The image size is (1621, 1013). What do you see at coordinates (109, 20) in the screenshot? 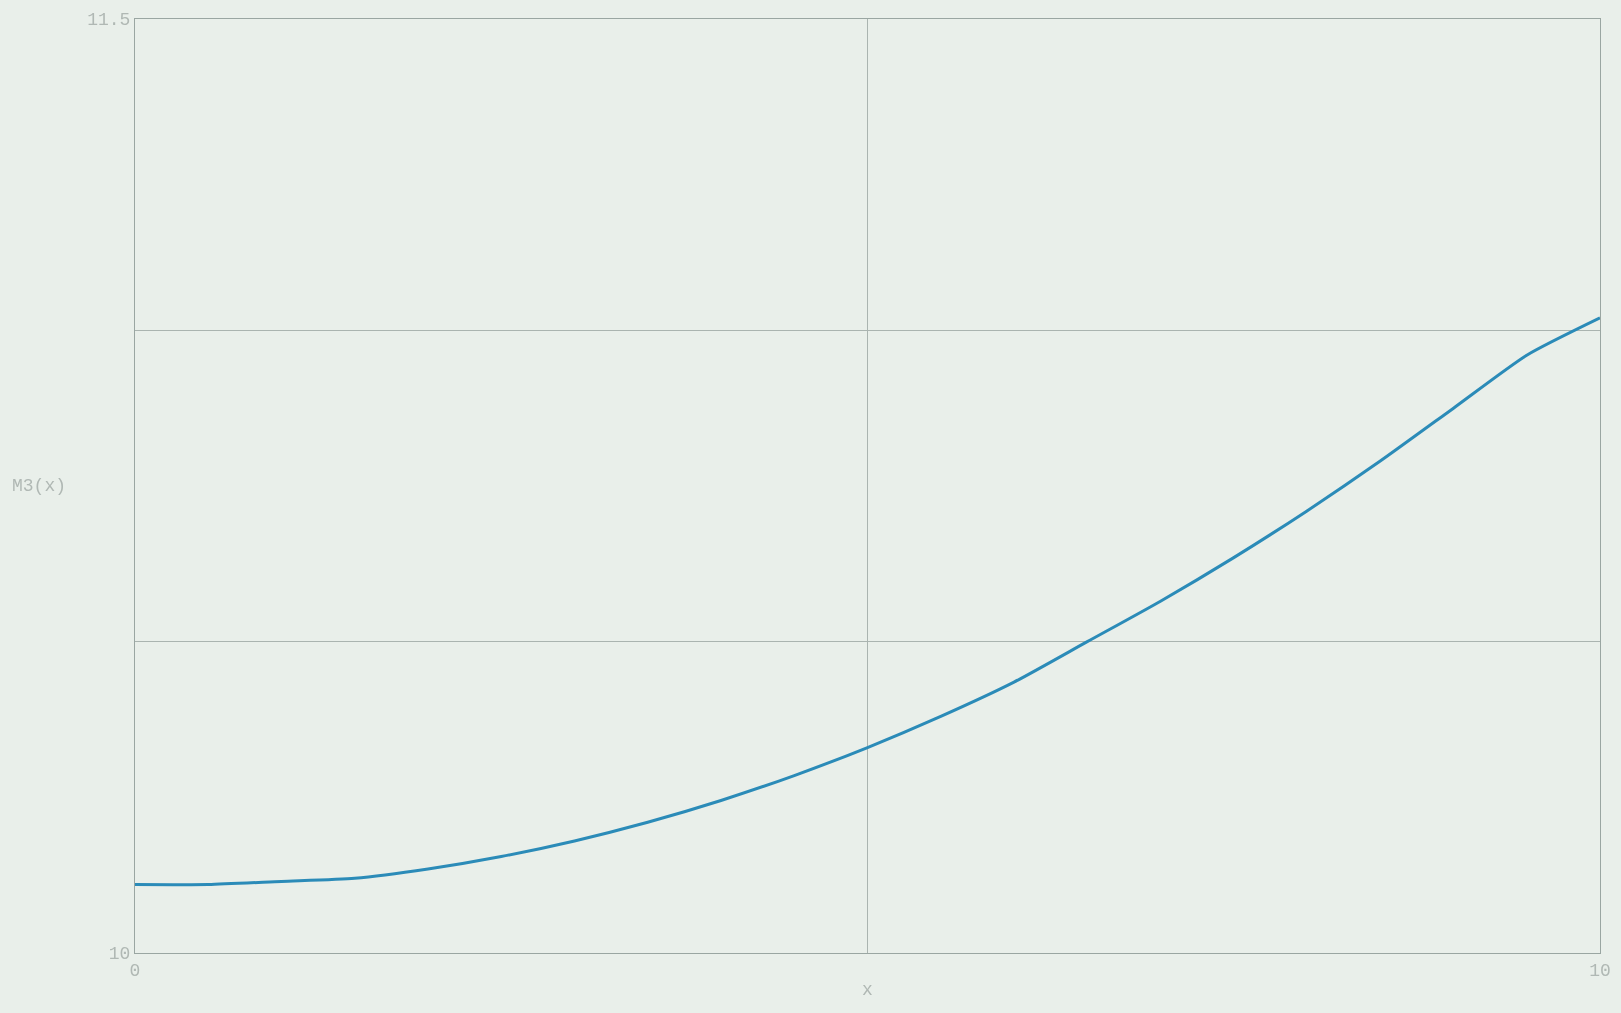
I see `y-tick-label: 11.5` at bounding box center [109, 20].